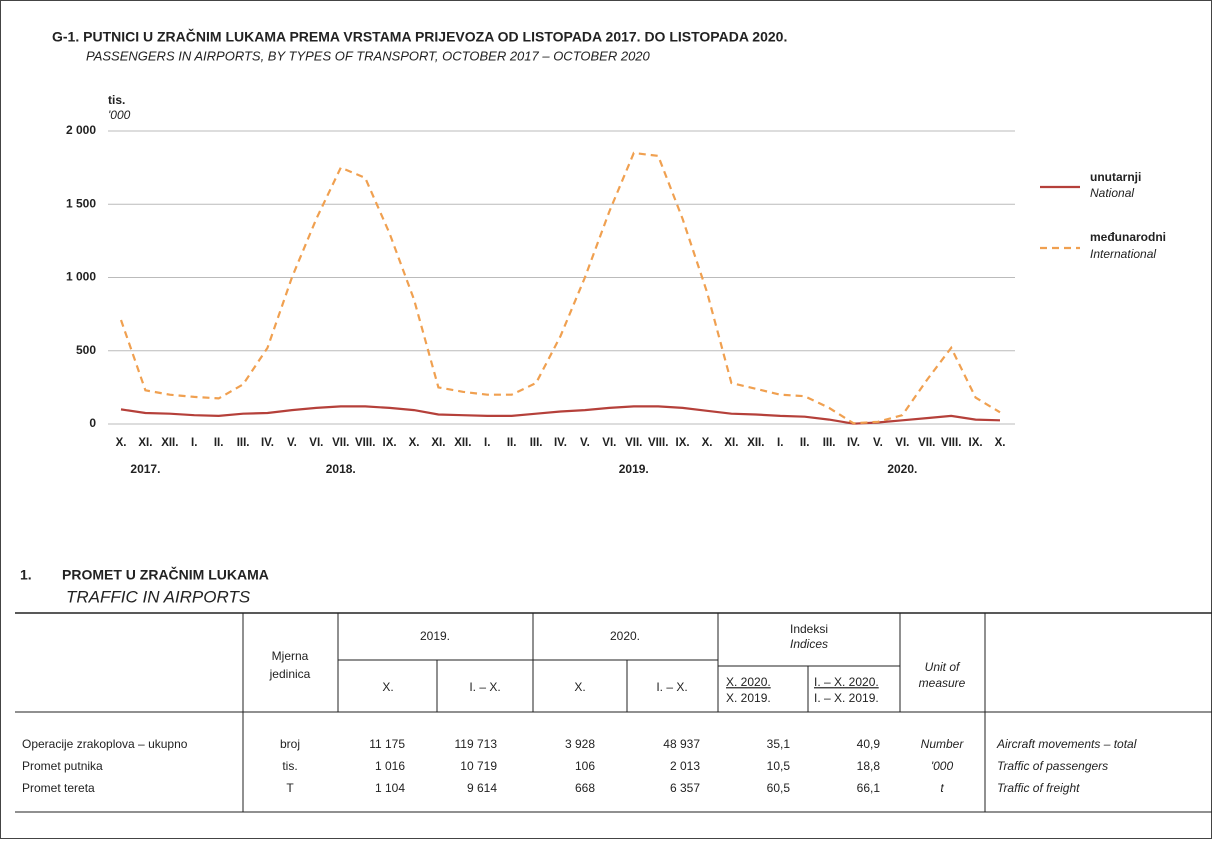 The image size is (1212, 844). Describe the element at coordinates (942, 683) in the screenshot. I see `header: measure` at that location.